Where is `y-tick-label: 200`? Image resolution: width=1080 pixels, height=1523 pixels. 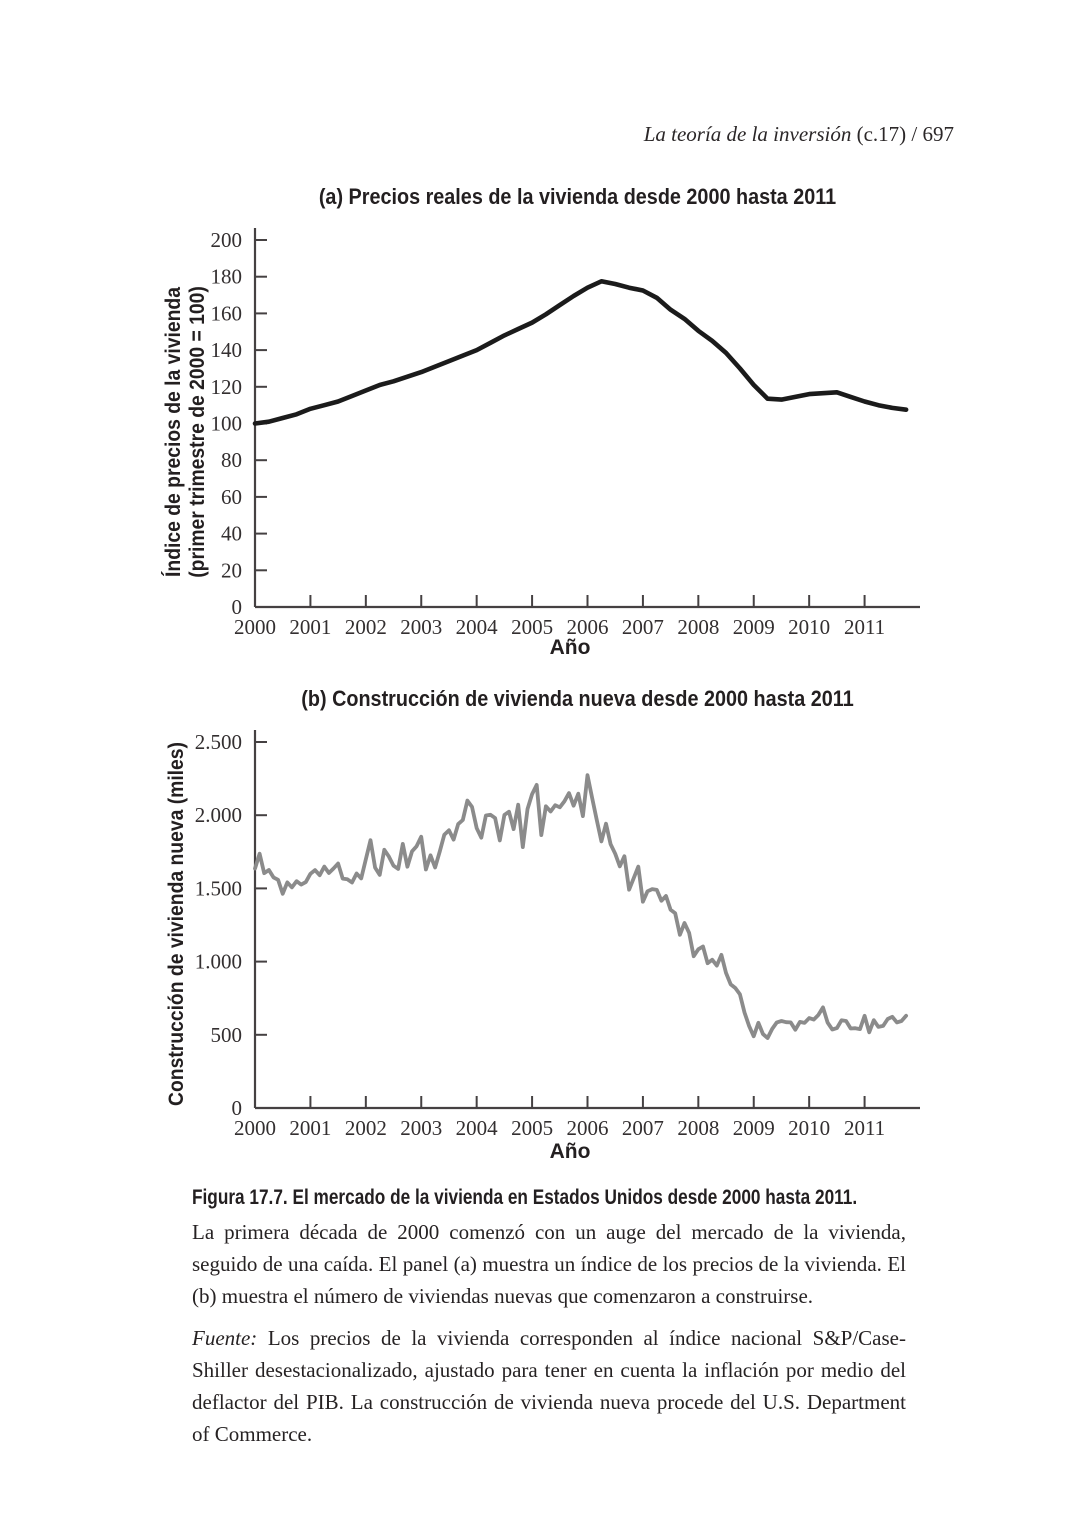 y-tick-label: 200 is located at coordinates (227, 240).